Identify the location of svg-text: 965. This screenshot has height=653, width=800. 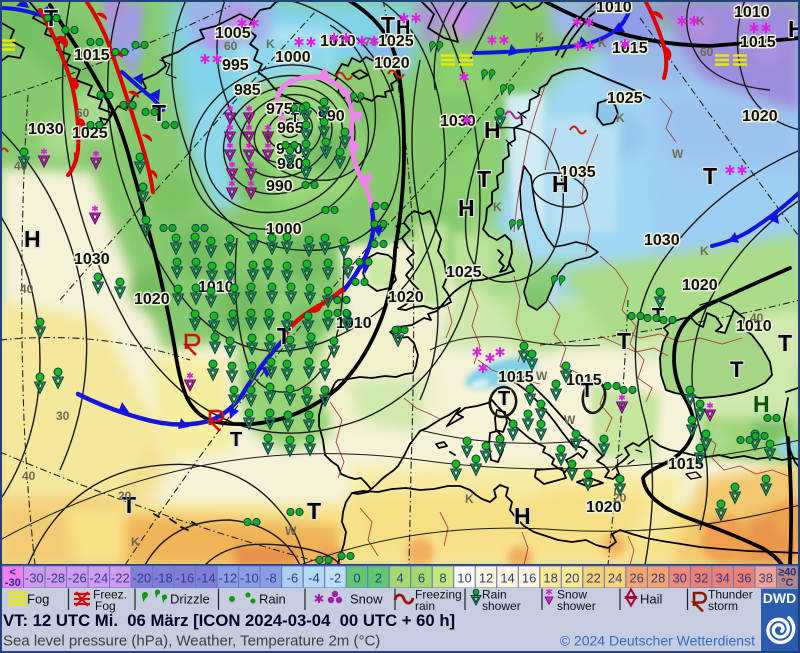
(290, 128).